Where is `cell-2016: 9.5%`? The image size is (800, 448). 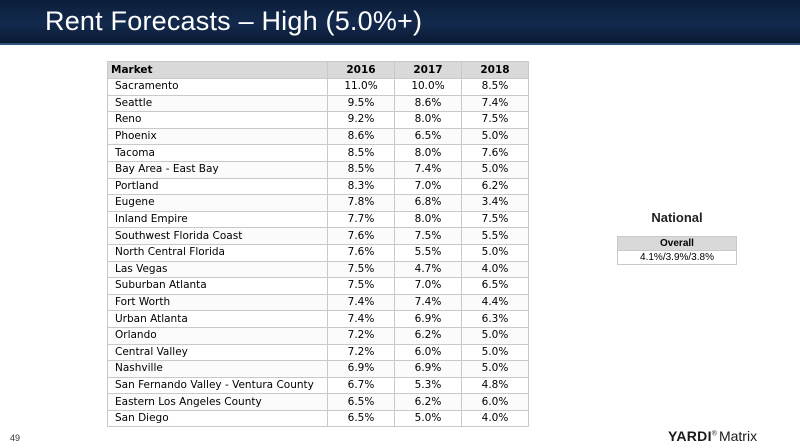
cell-2016: 9.5% is located at coordinates (361, 103).